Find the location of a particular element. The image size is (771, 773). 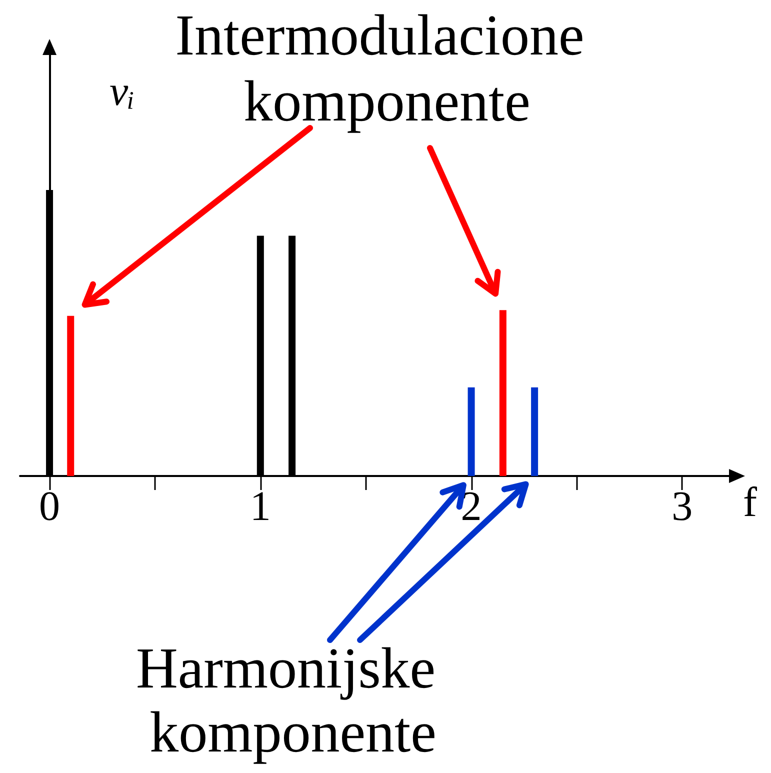

y-axis-title: vᵢ is located at coordinates (122, 92).